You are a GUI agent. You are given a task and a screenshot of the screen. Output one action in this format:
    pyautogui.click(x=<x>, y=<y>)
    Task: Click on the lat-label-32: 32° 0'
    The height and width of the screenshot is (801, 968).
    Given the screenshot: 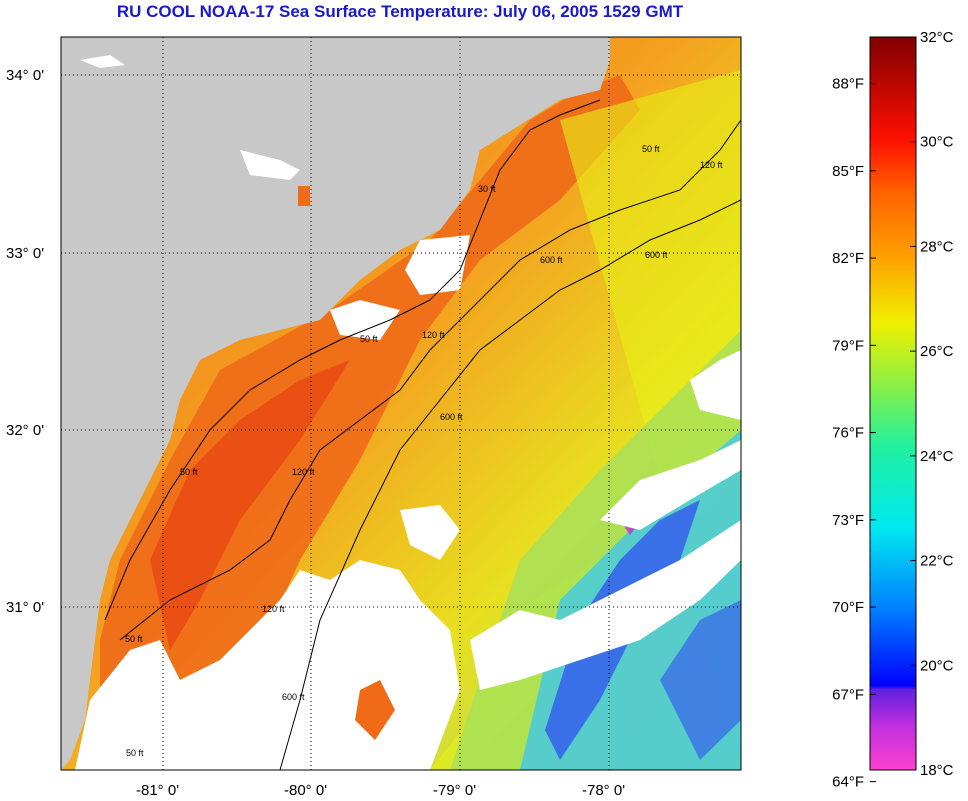 What is the action you would take?
    pyautogui.click(x=25, y=430)
    